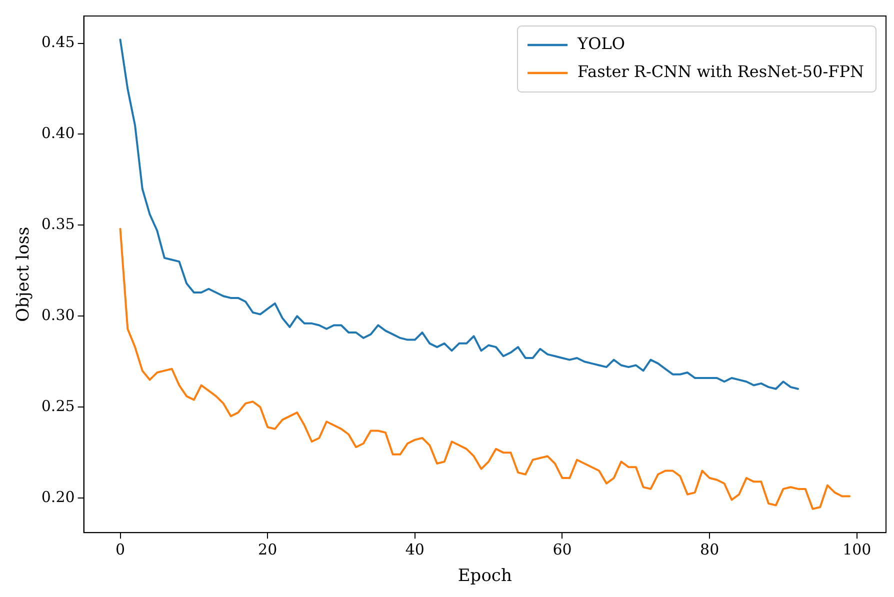 The height and width of the screenshot is (597, 894). What do you see at coordinates (24, 274) in the screenshot?
I see `y-axis-title: Object loss` at bounding box center [24, 274].